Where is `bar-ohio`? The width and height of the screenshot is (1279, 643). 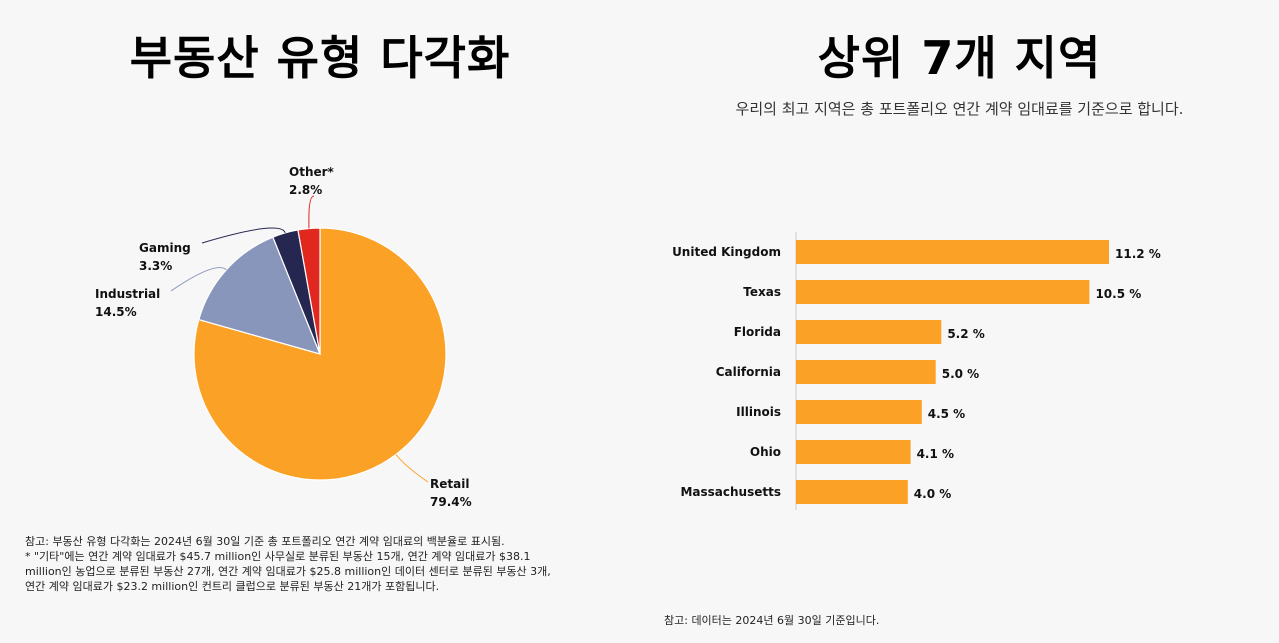
bar-ohio is located at coordinates (853, 452).